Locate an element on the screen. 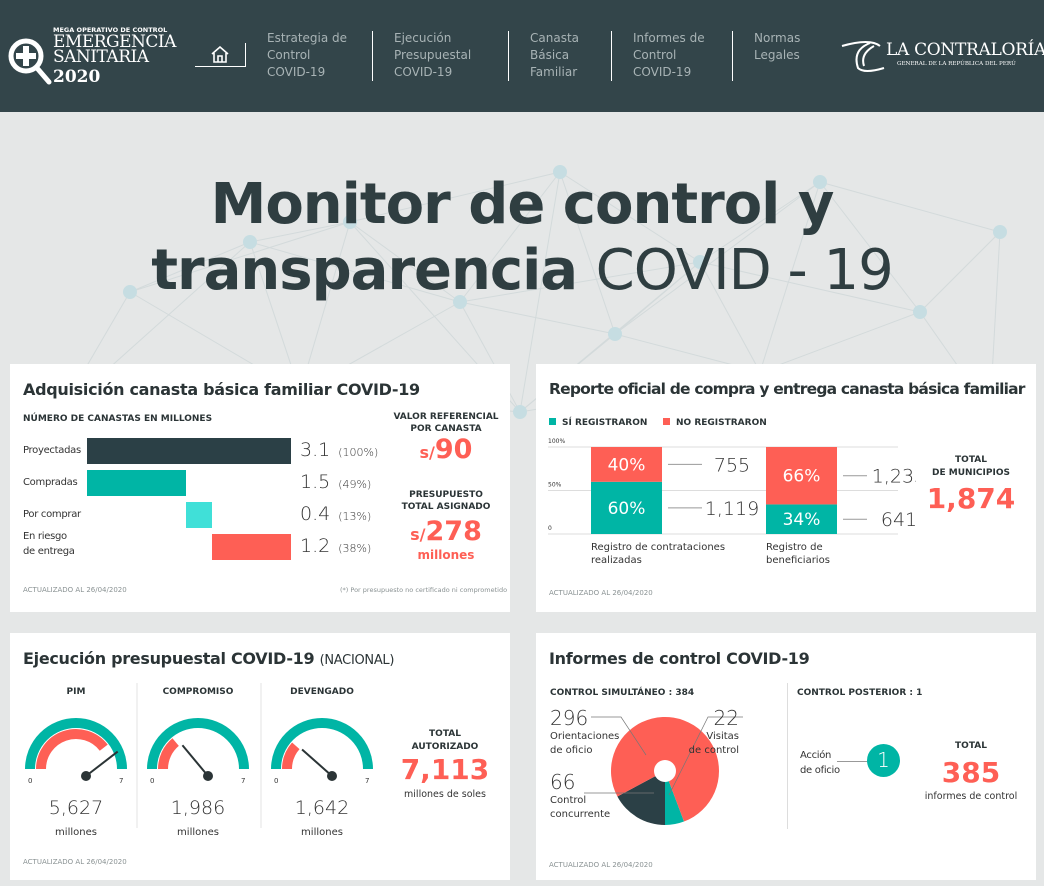 This screenshot has width=1044, height=886. contraloria-swoosh-icon is located at coordinates (863, 56).